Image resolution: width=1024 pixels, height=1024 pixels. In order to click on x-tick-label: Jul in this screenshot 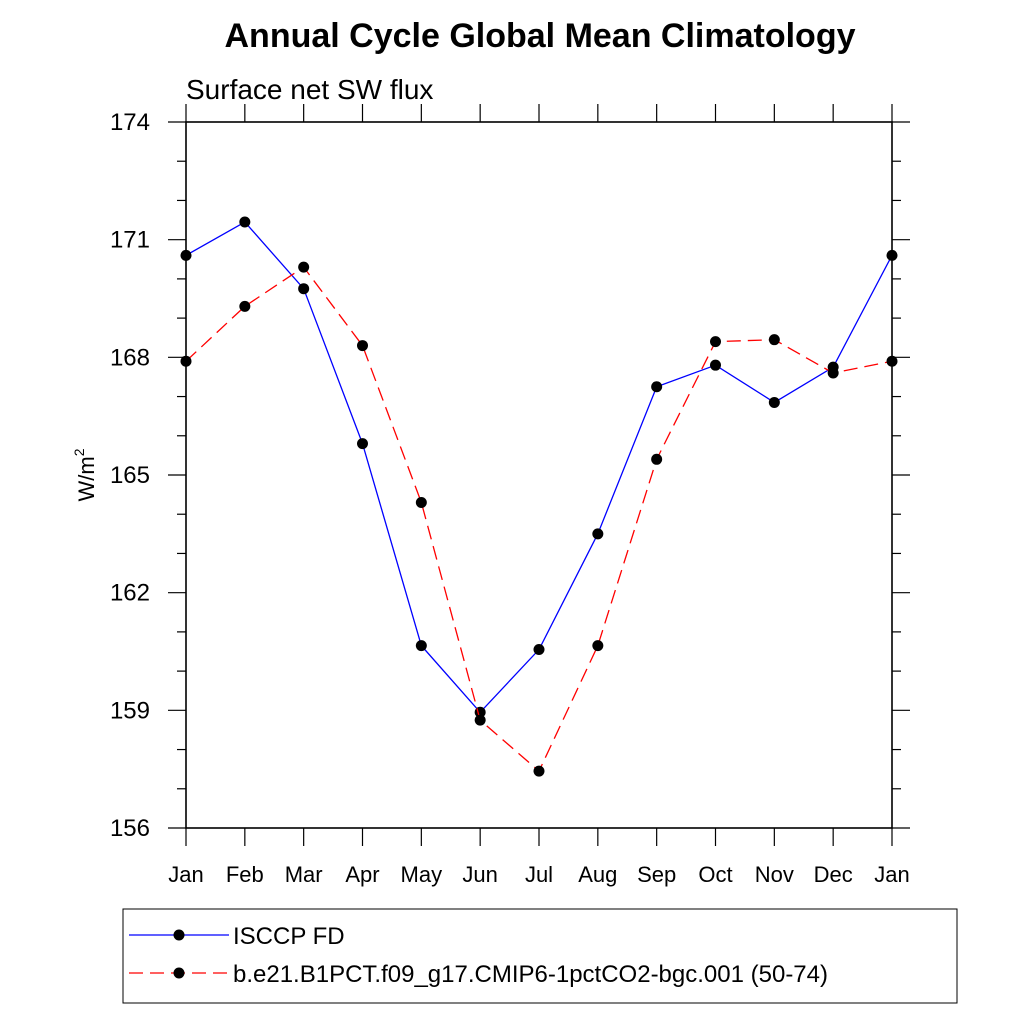, I will do `click(539, 874)`.